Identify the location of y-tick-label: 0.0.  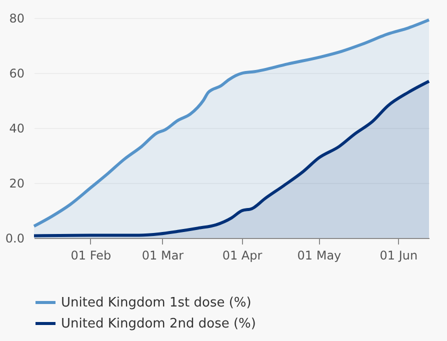
(14, 239).